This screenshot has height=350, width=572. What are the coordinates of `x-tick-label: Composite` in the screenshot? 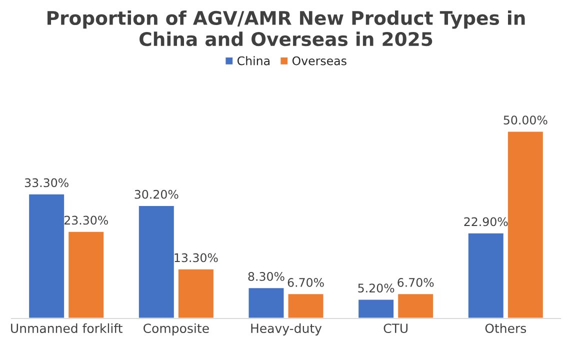 It's located at (176, 329).